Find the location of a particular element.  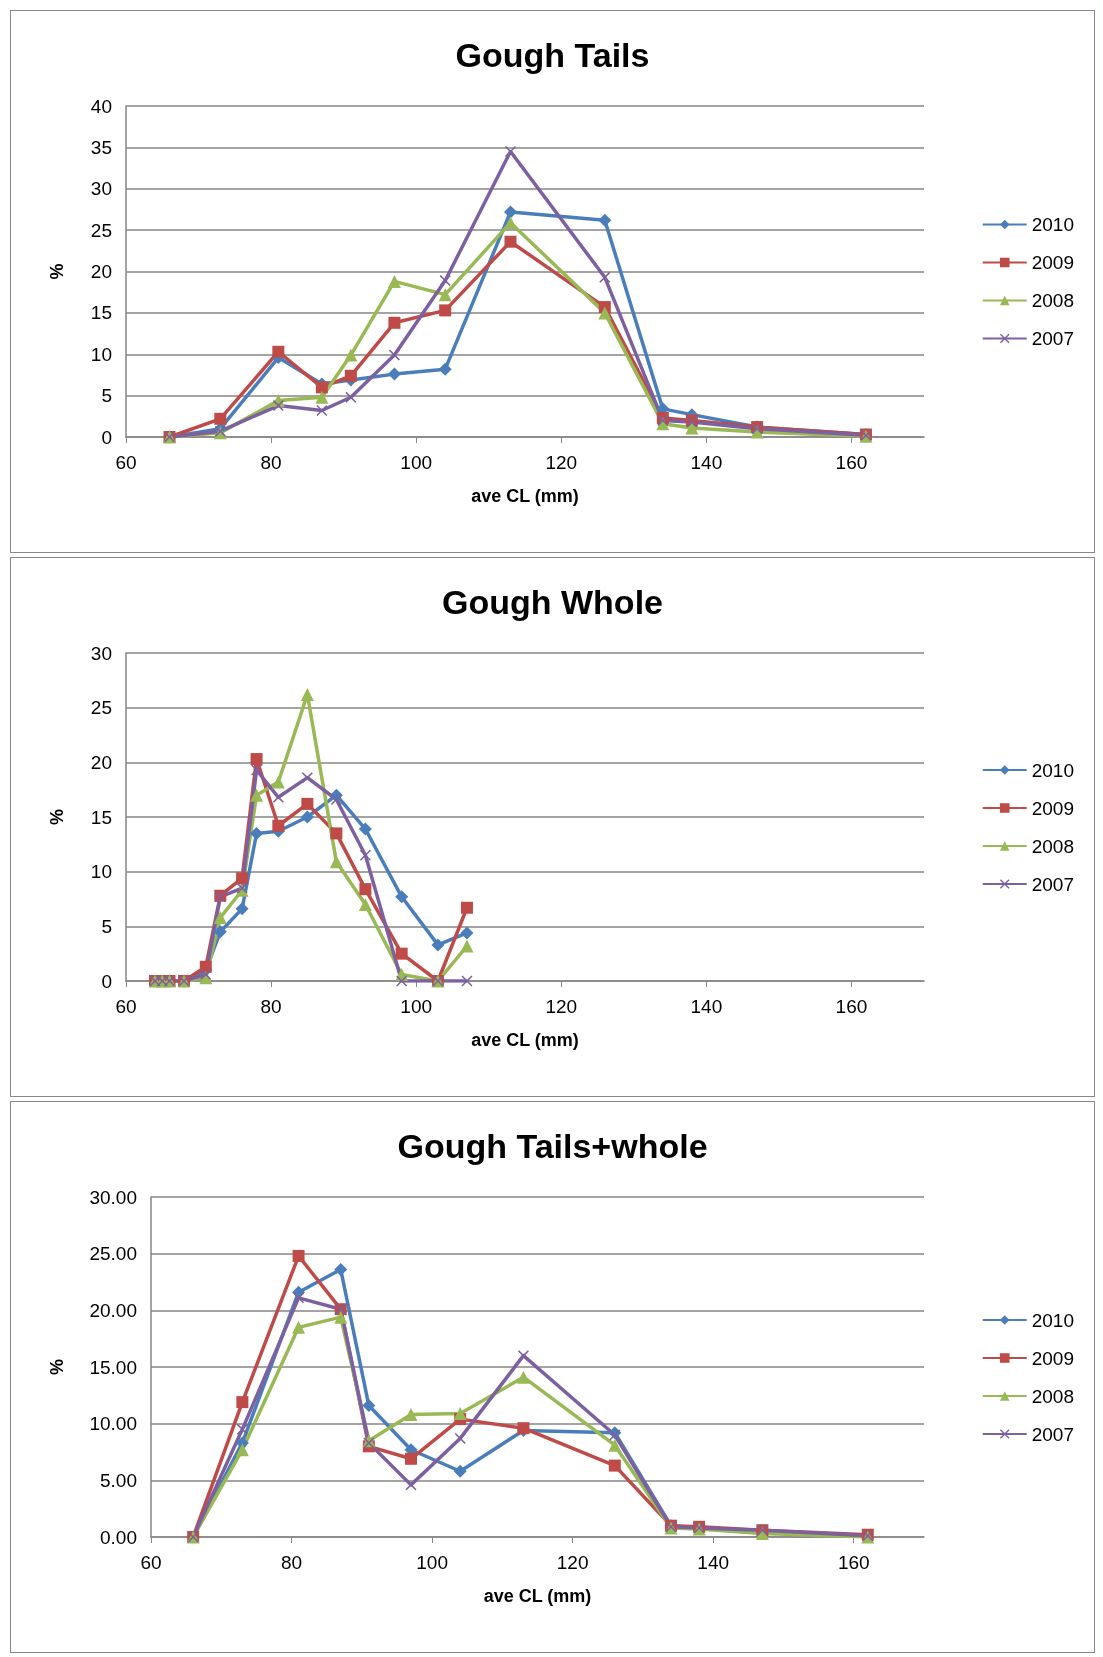

y-tick-label: 35 is located at coordinates (101, 147).